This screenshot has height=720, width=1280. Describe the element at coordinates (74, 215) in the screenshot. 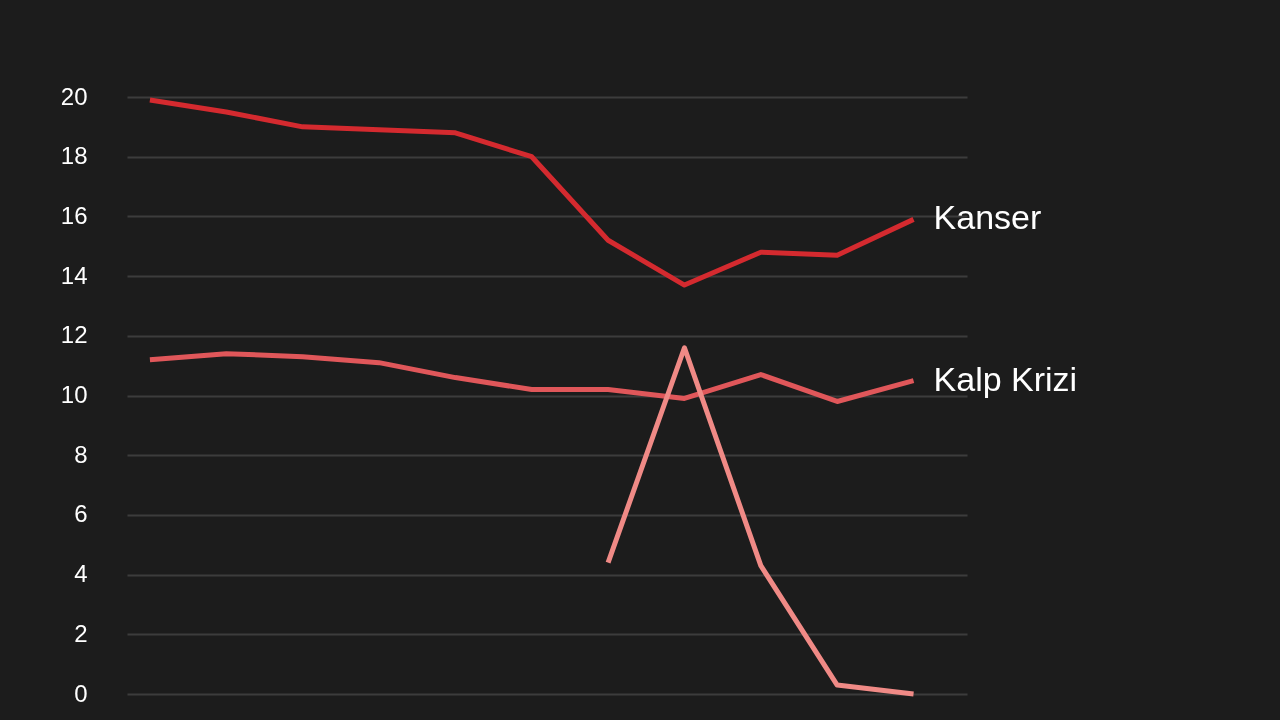

I see `y-tick-label: 16` at that location.